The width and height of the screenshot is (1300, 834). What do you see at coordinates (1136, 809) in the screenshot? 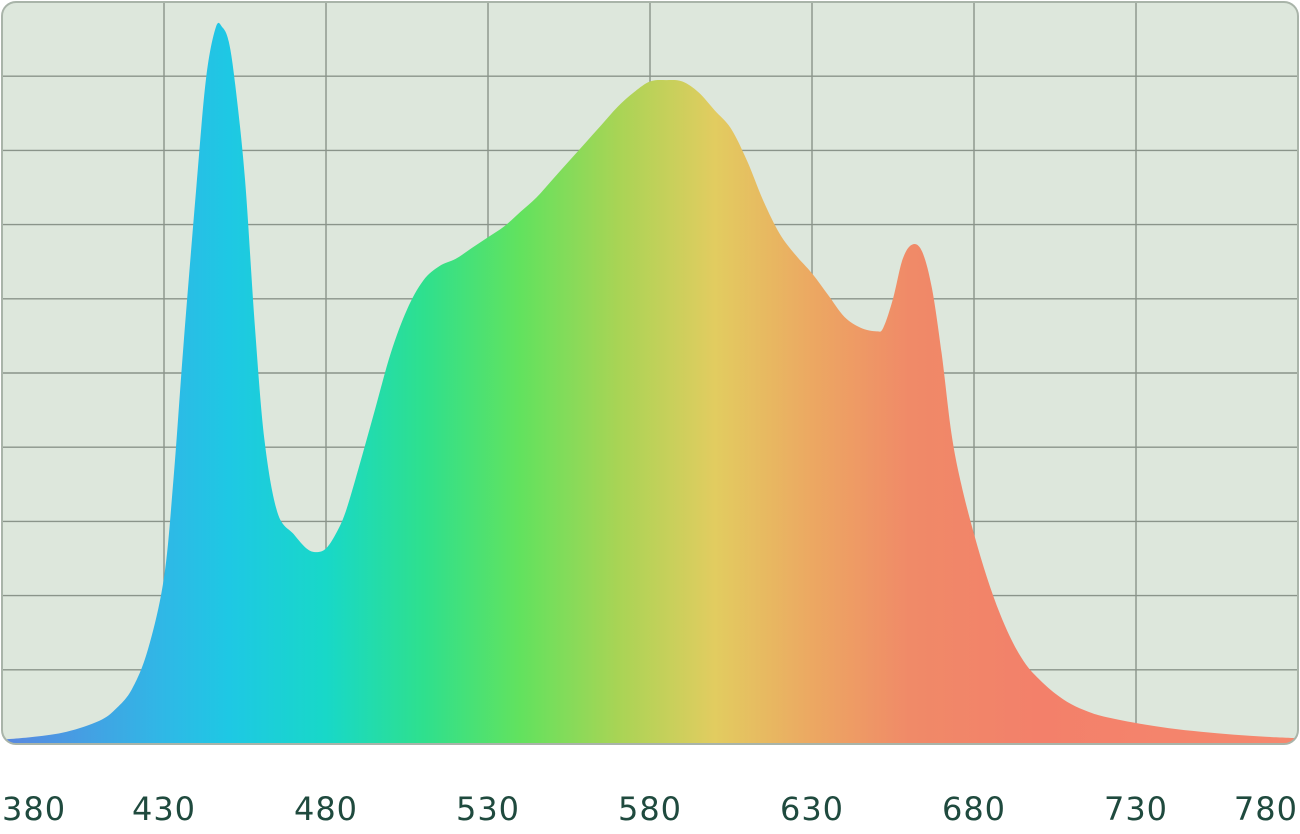
I see `x-tick-label: 730` at bounding box center [1136, 809].